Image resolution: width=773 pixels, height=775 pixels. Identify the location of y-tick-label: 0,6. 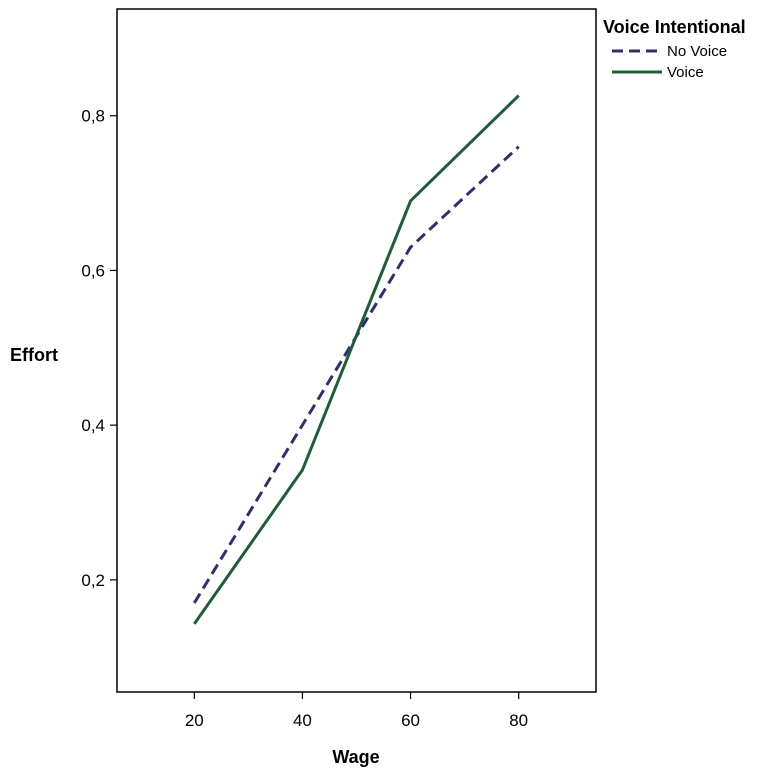
(93, 270).